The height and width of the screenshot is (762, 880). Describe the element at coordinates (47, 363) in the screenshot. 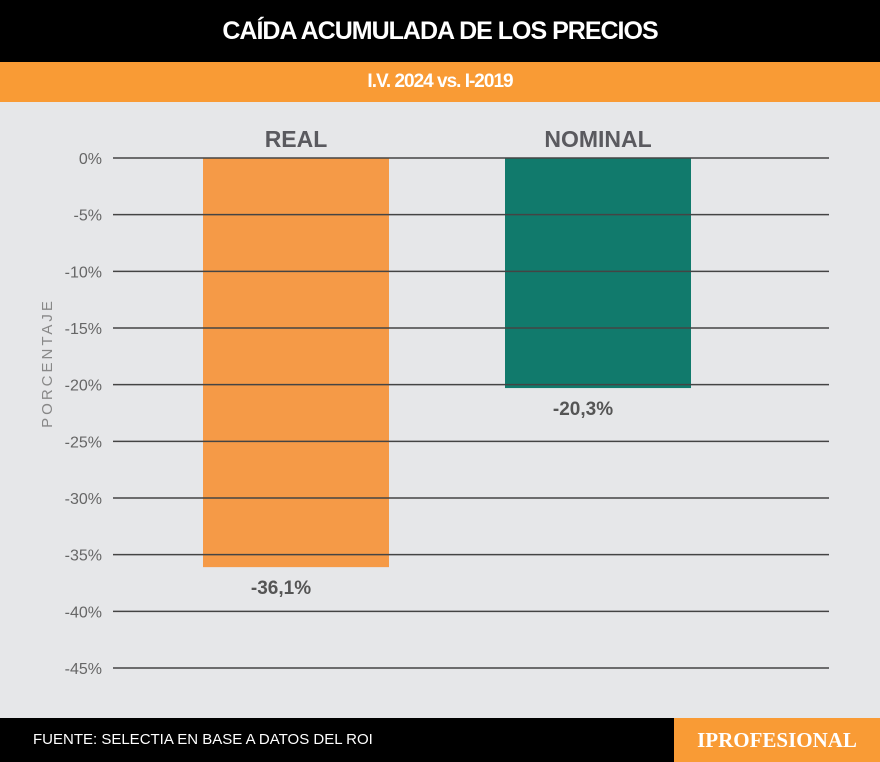

I see `y-axis-label: PORCENTAJE` at that location.